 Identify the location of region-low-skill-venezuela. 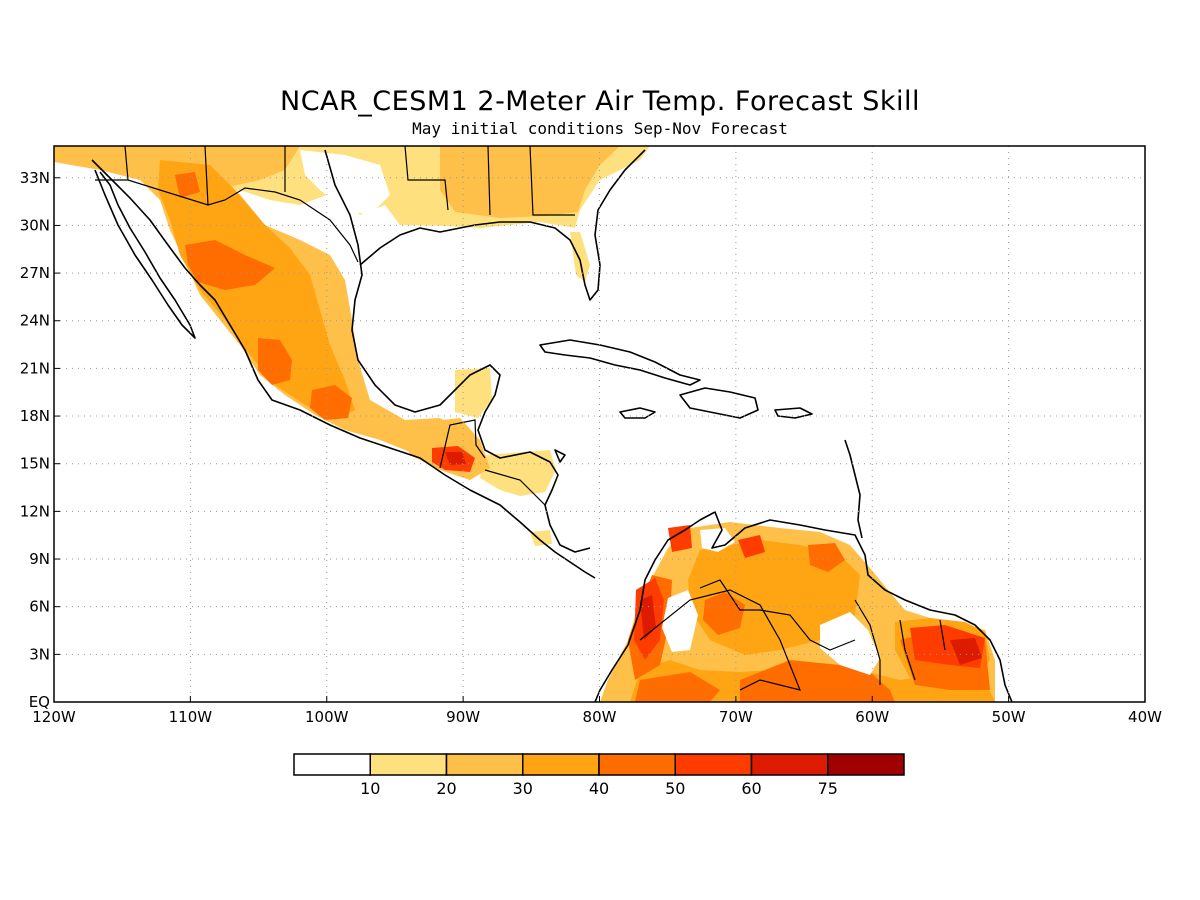
(717, 540).